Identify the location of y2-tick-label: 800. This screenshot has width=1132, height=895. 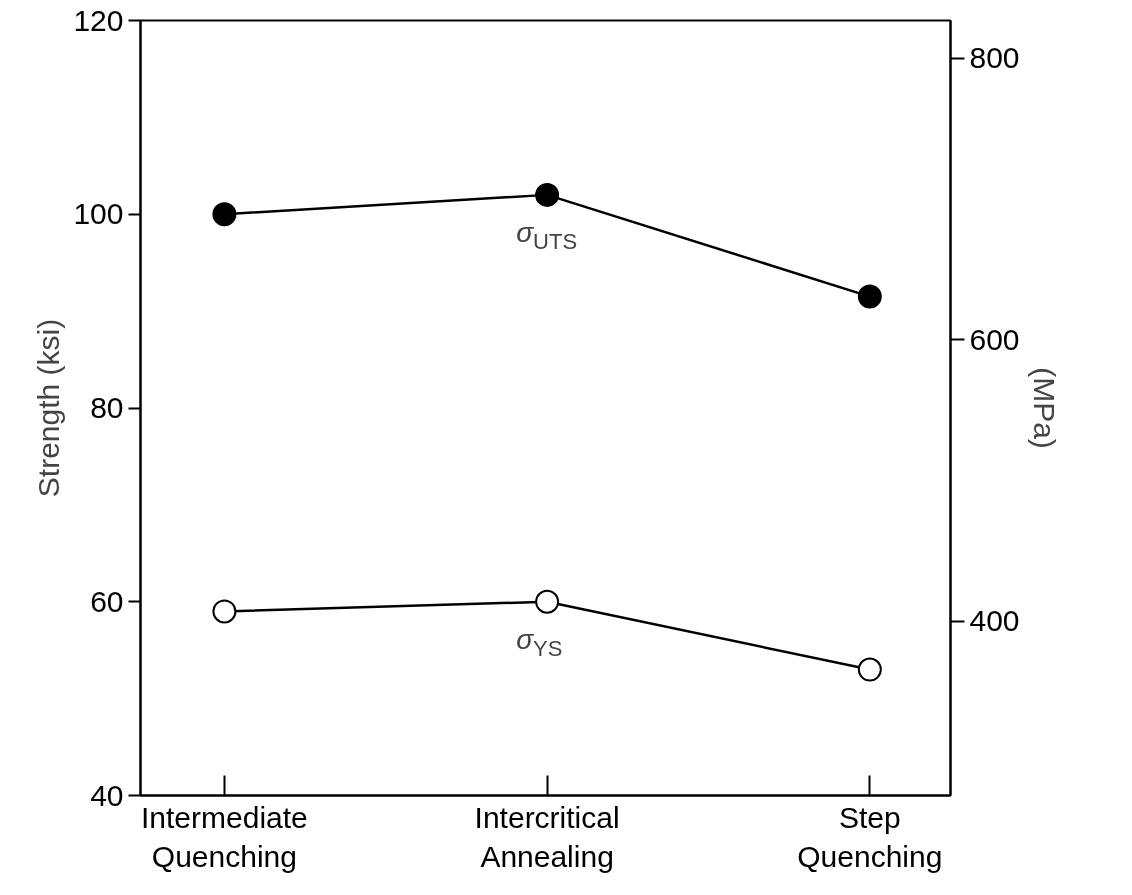
(994, 58).